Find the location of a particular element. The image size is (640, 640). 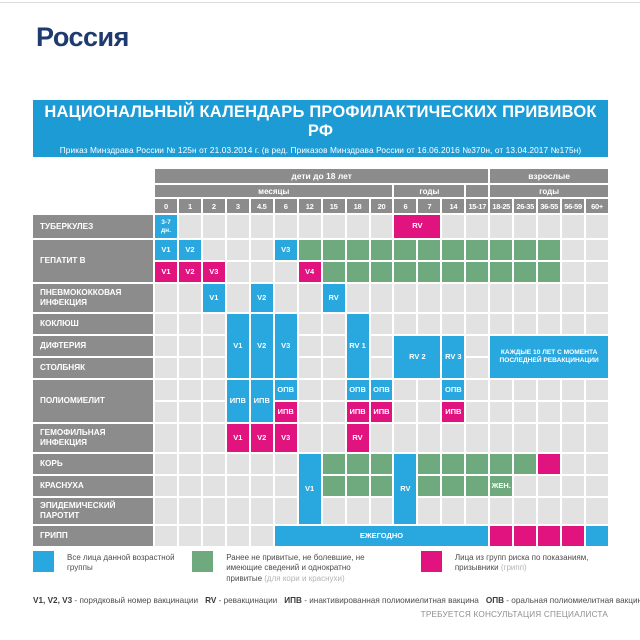

column-header: 0 is located at coordinates (166, 206).